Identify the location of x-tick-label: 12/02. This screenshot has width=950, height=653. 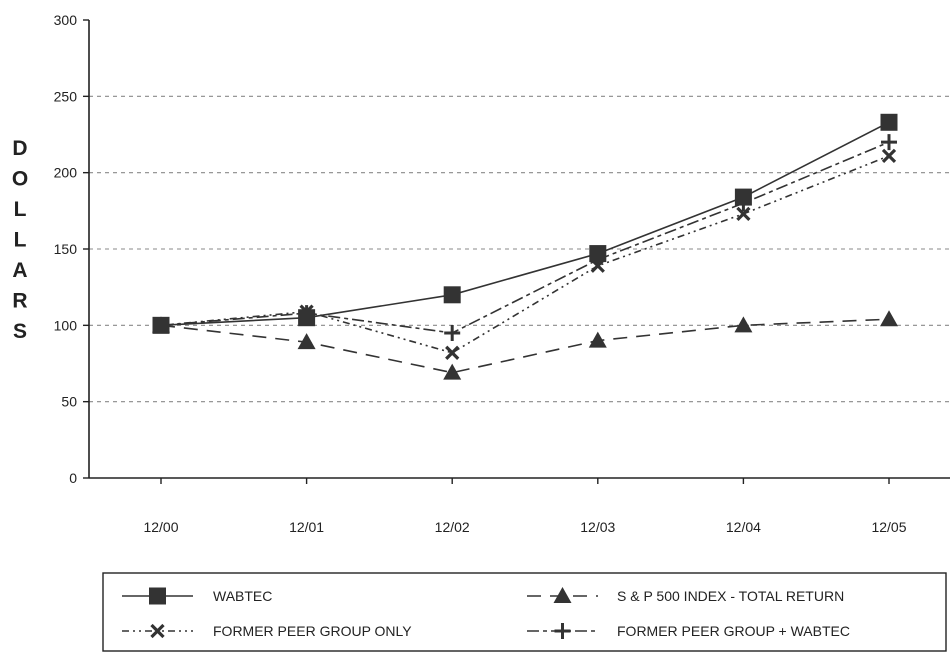
(452, 527).